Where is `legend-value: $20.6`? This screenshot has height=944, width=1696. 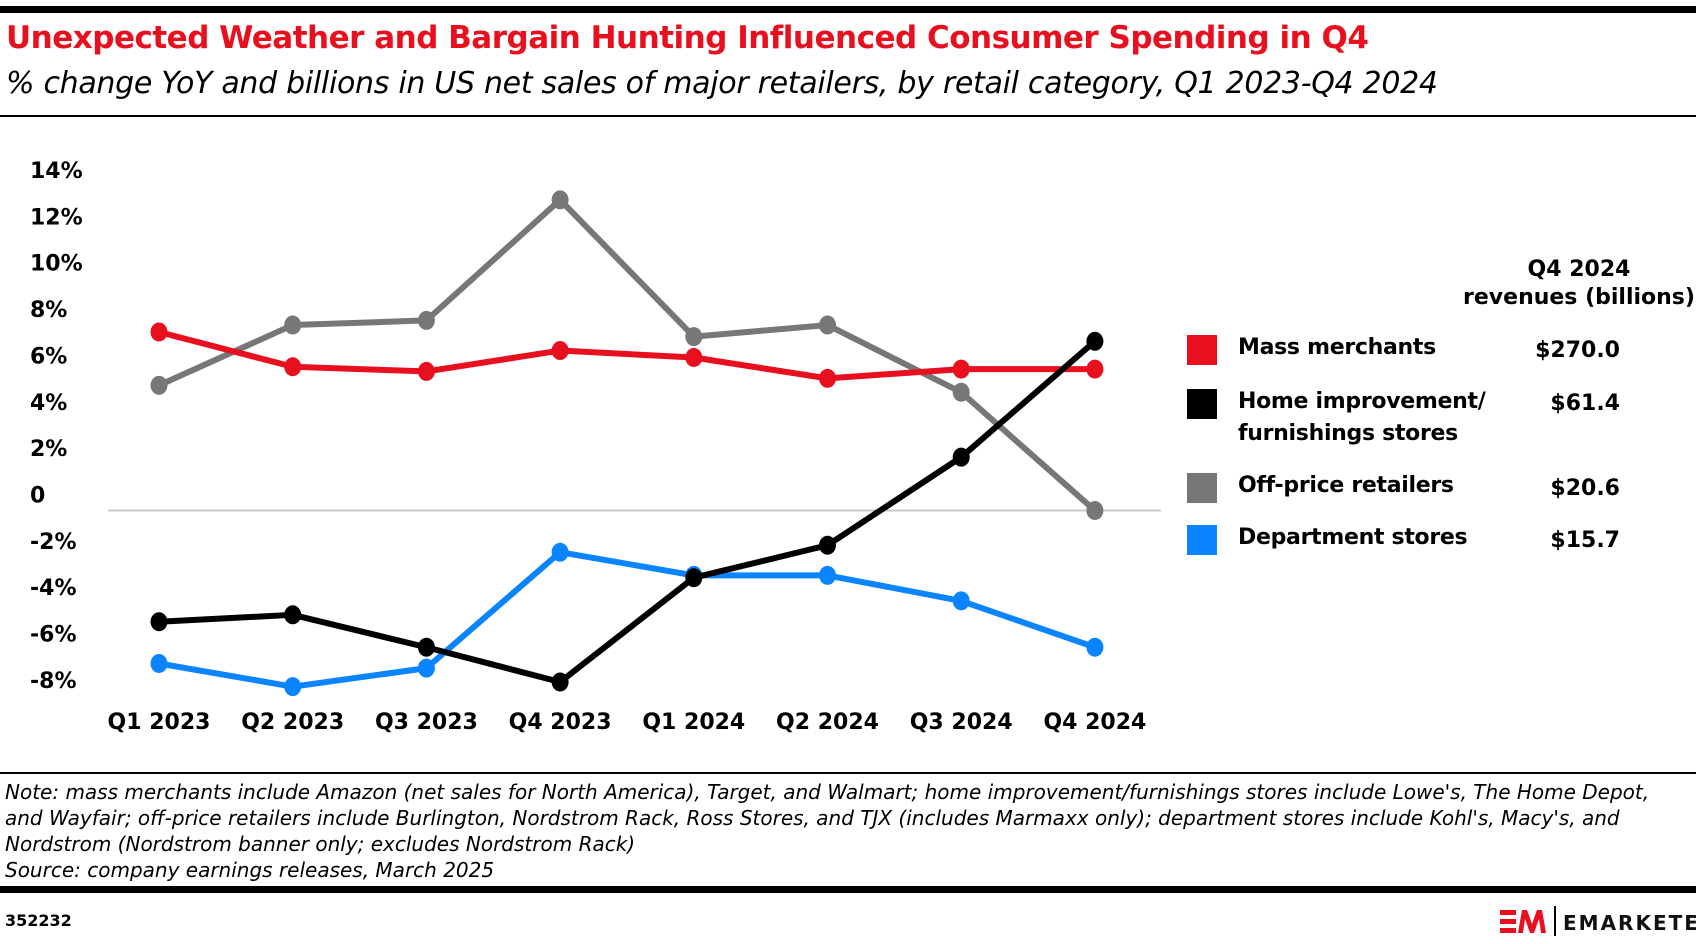 legend-value: $20.6 is located at coordinates (1585, 488).